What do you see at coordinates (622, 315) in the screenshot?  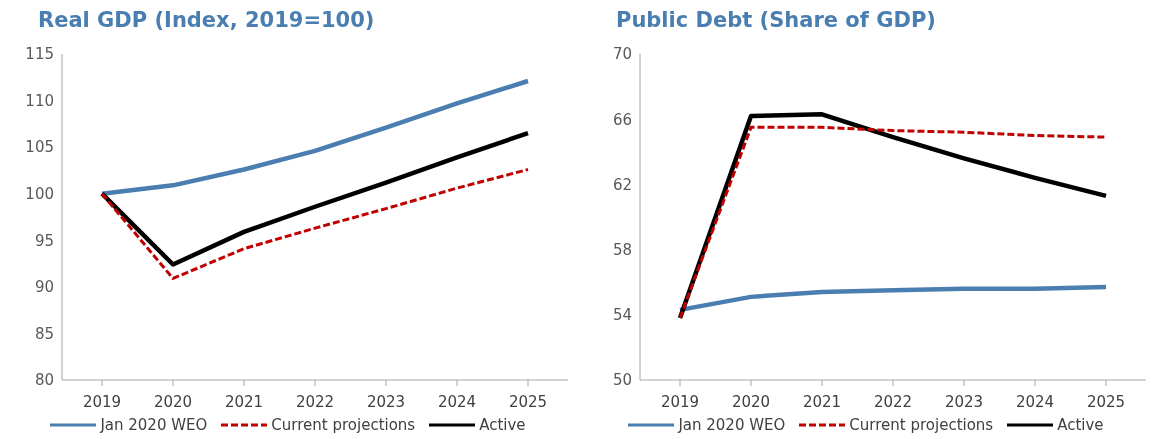 I see `y-tick-label: 54` at bounding box center [622, 315].